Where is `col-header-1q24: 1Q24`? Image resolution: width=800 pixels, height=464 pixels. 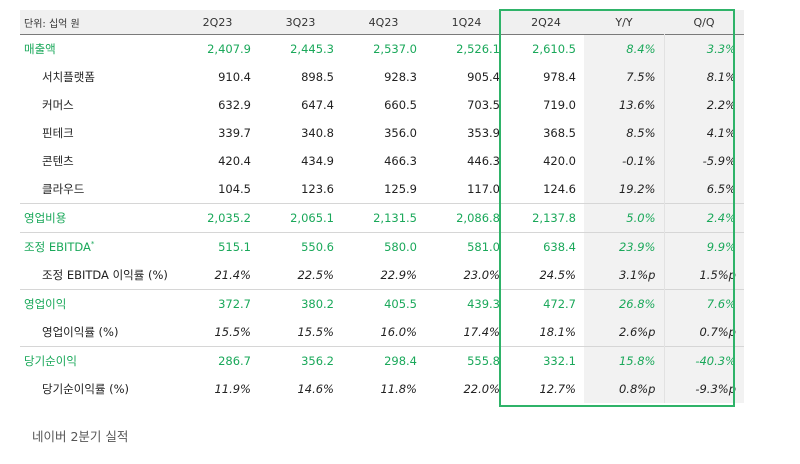
col-header-1q24: 1Q24 is located at coordinates (466, 22).